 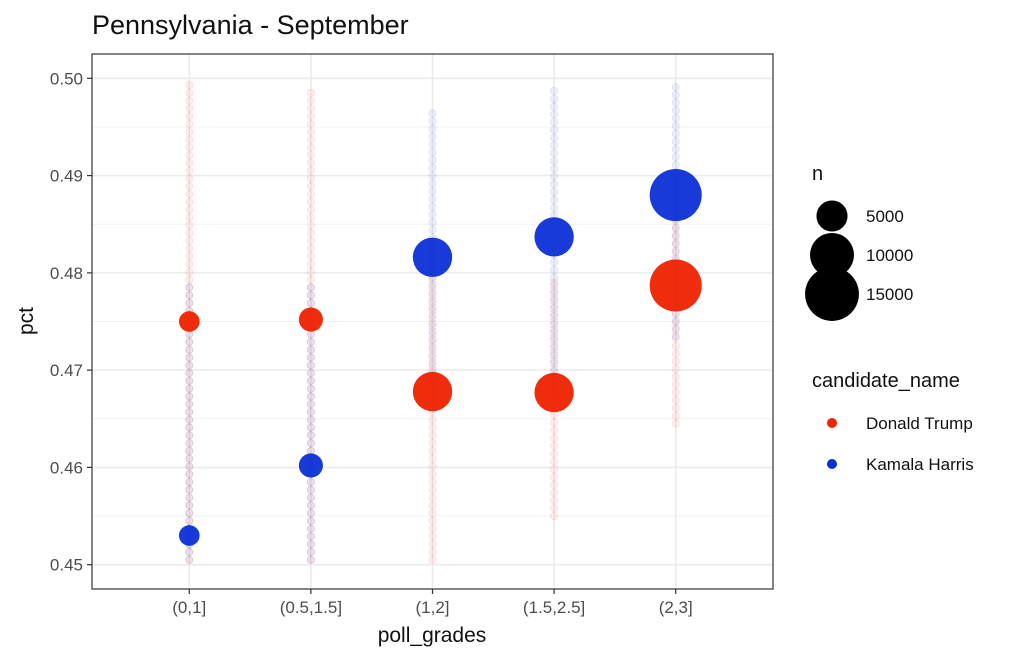 I want to click on x-tick-label: (0.5,1.5], so click(x=311, y=607).